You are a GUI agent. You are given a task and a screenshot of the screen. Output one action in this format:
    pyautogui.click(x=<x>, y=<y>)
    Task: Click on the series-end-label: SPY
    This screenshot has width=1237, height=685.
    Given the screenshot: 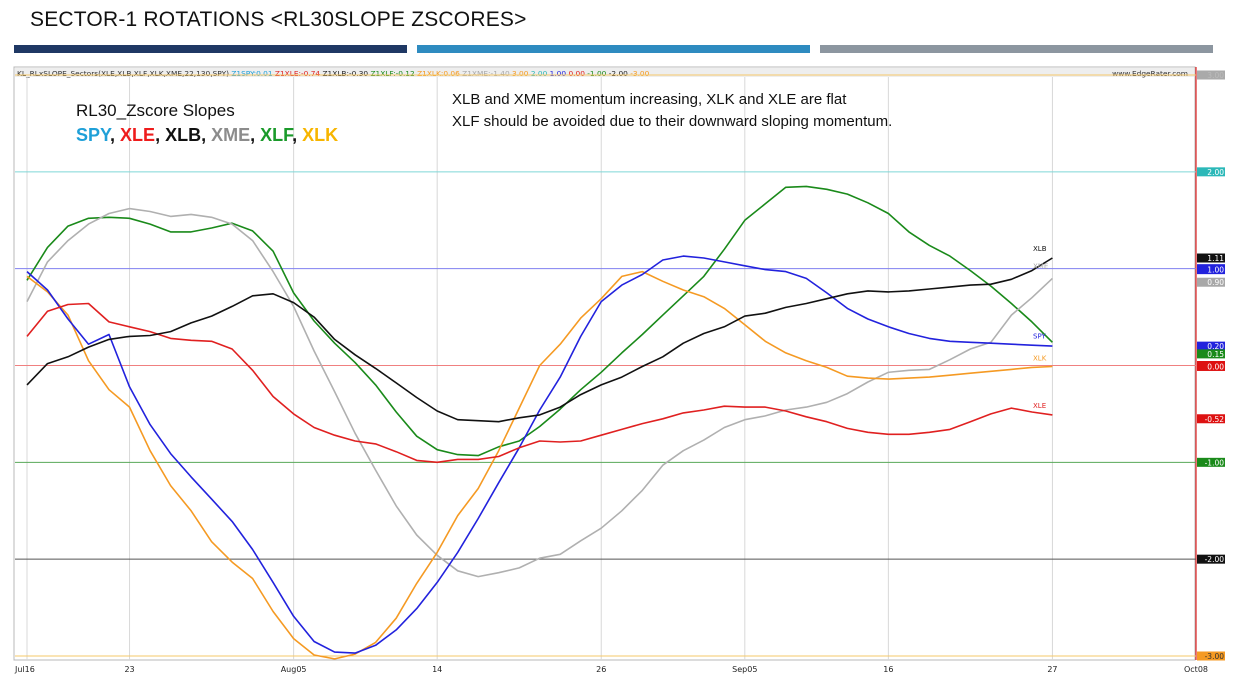 What is the action you would take?
    pyautogui.click(x=1040, y=336)
    